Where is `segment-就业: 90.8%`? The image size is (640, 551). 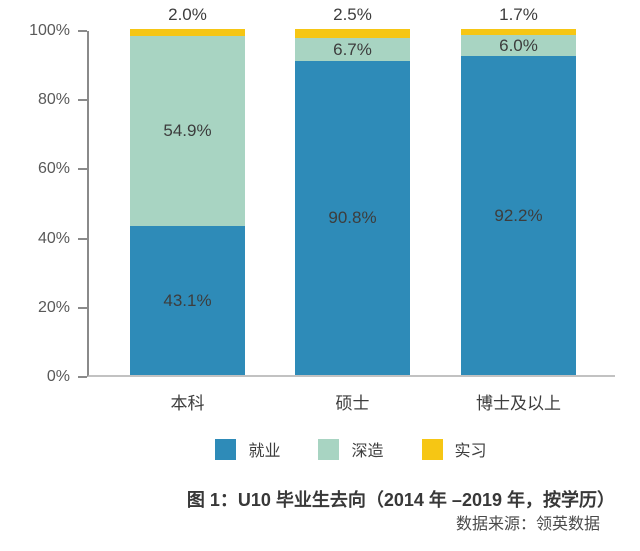
segment-就业: 90.8% is located at coordinates (352, 217).